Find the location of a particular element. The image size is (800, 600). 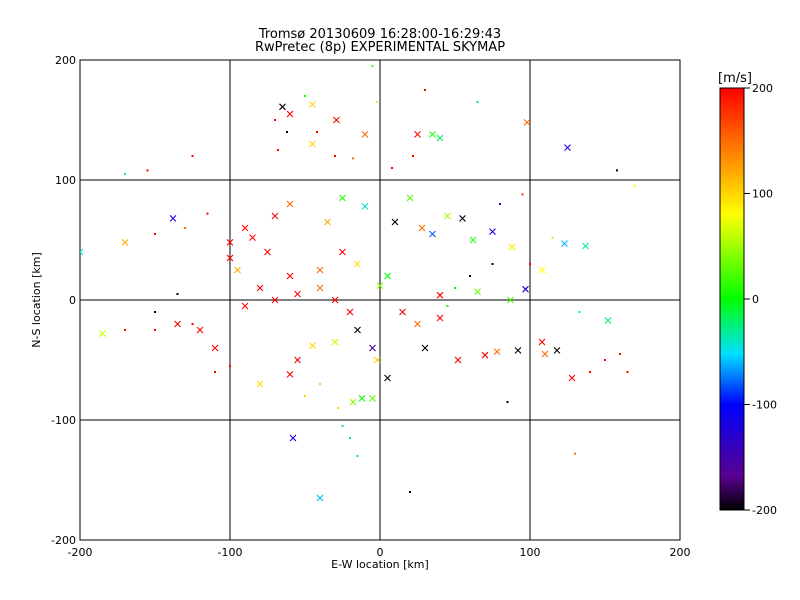

y-tick-label: 0 is located at coordinates (72, 300).